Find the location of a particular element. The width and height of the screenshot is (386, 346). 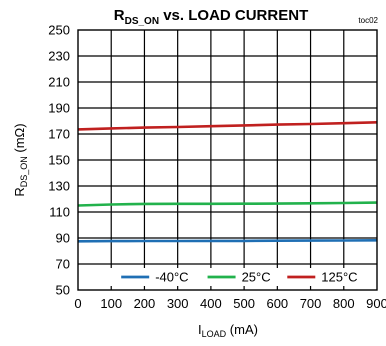

y-tick-label: 230 is located at coordinates (59, 56).